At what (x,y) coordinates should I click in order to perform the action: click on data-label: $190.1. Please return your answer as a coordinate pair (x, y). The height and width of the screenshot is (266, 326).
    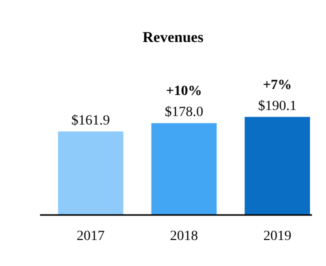
    Looking at the image, I should click on (277, 106).